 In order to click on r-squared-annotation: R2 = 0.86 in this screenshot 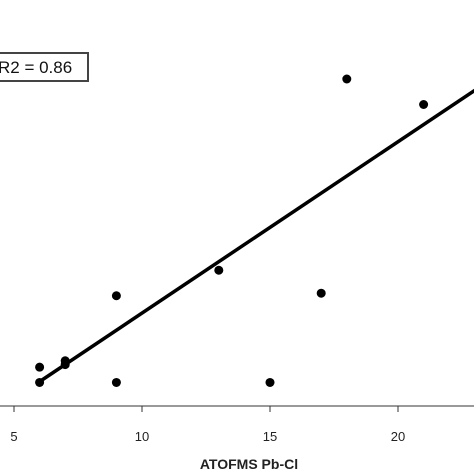, I will do `click(44, 67)`.